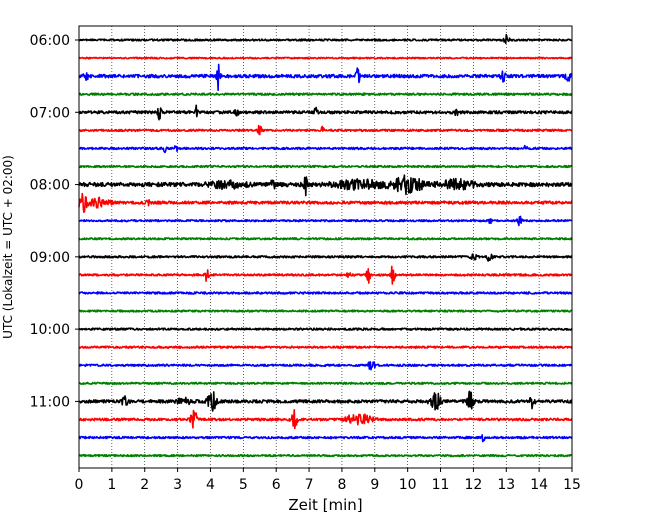 The width and height of the screenshot is (650, 520). Describe the element at coordinates (309, 485) in the screenshot. I see `x-tick-label: 7` at that location.